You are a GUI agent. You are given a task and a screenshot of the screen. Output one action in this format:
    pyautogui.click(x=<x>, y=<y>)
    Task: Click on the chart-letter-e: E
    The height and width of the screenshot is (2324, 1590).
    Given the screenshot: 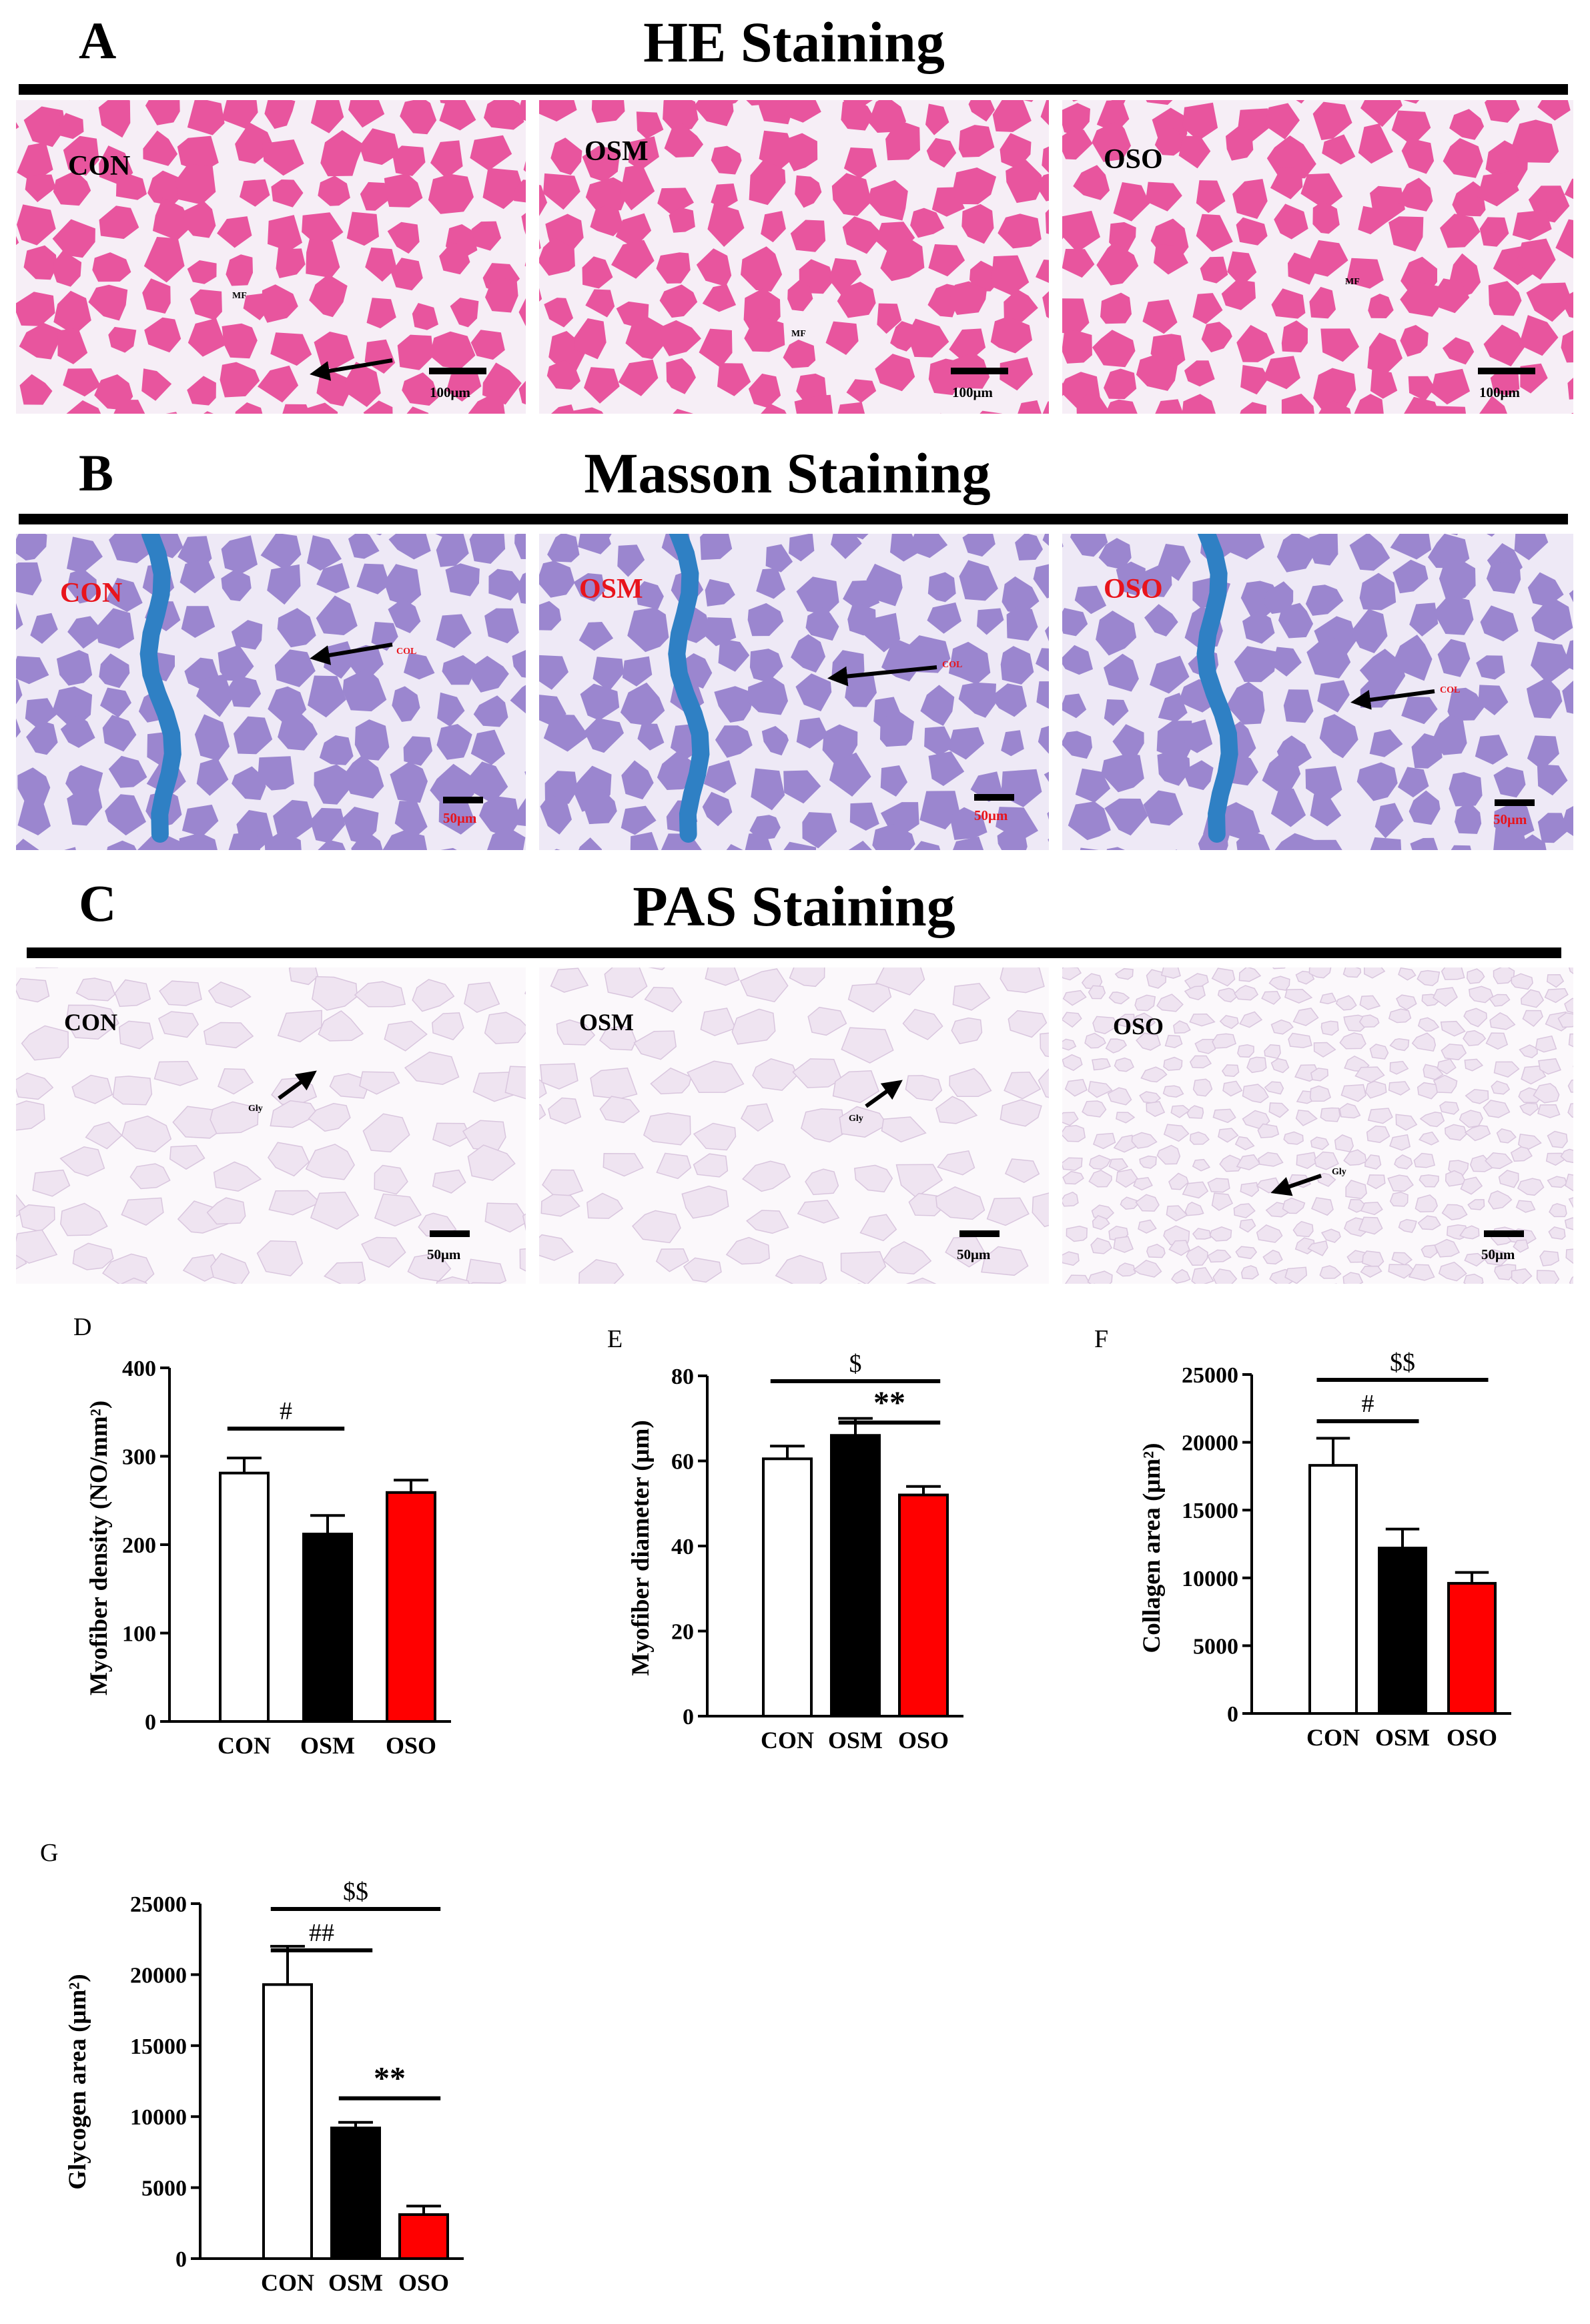 What is the action you would take?
    pyautogui.click(x=615, y=1339)
    